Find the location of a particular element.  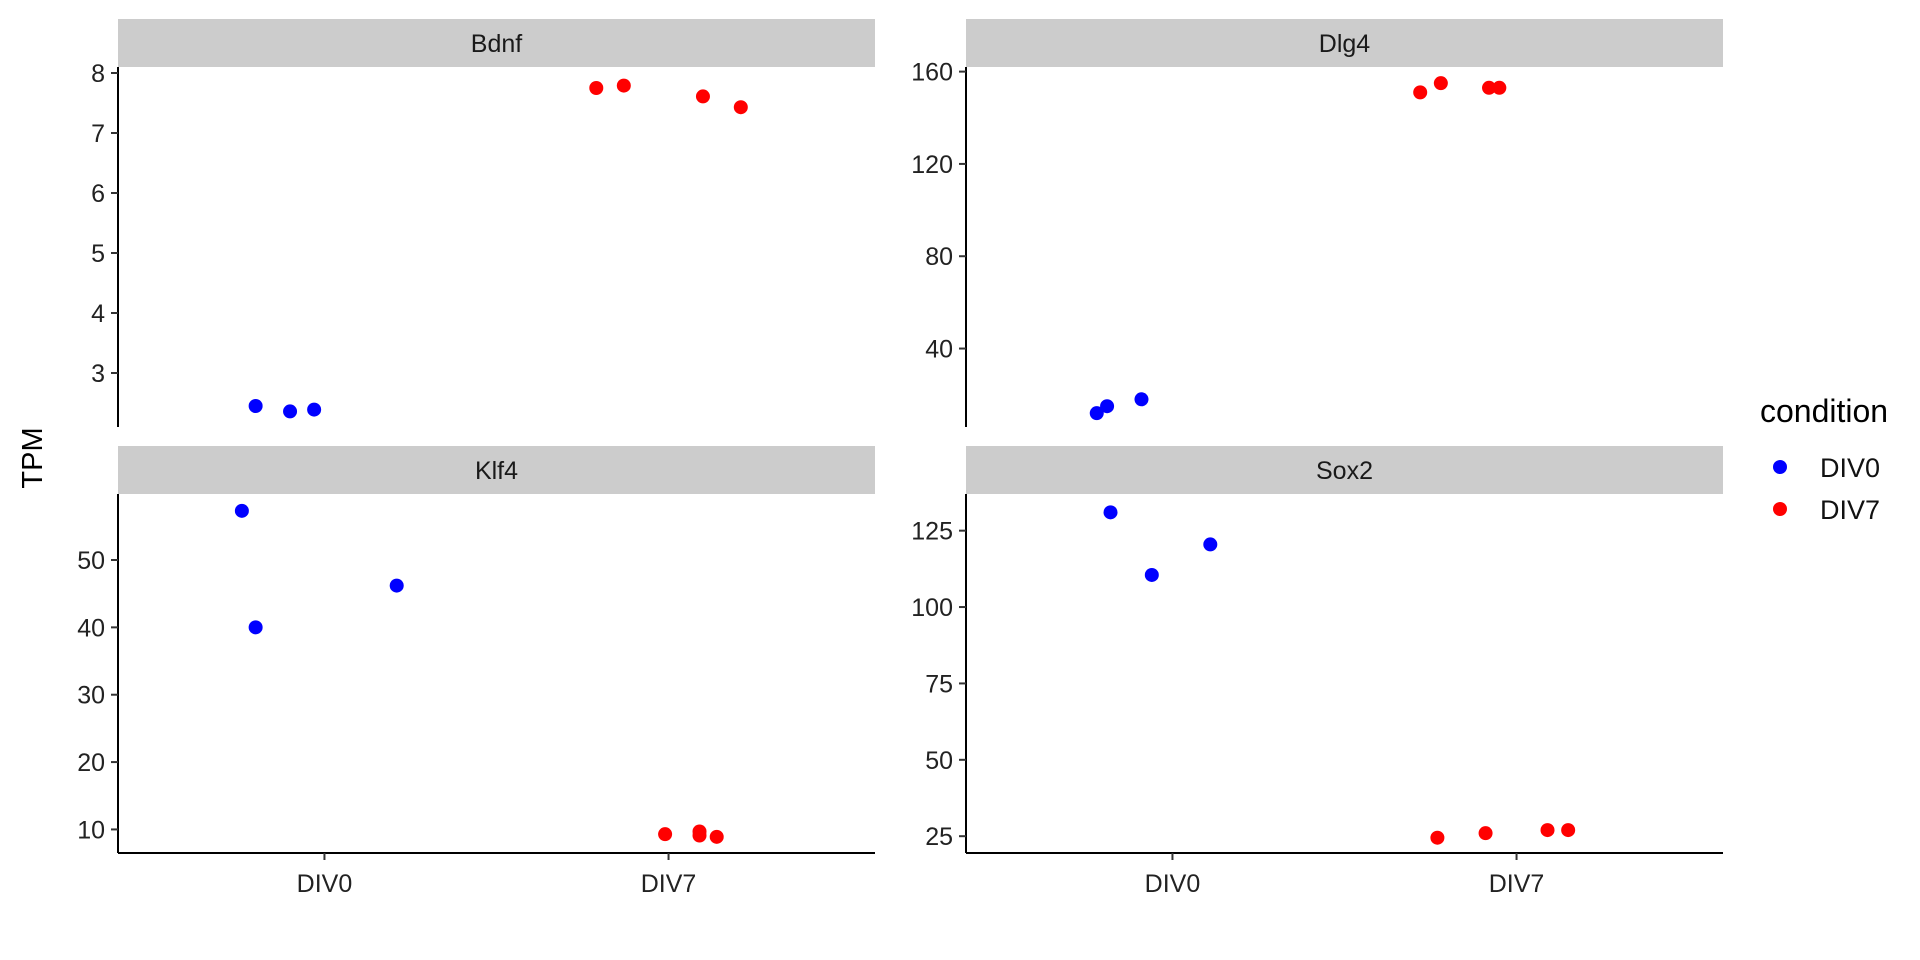

y-tick-label: 10 is located at coordinates (91, 830).